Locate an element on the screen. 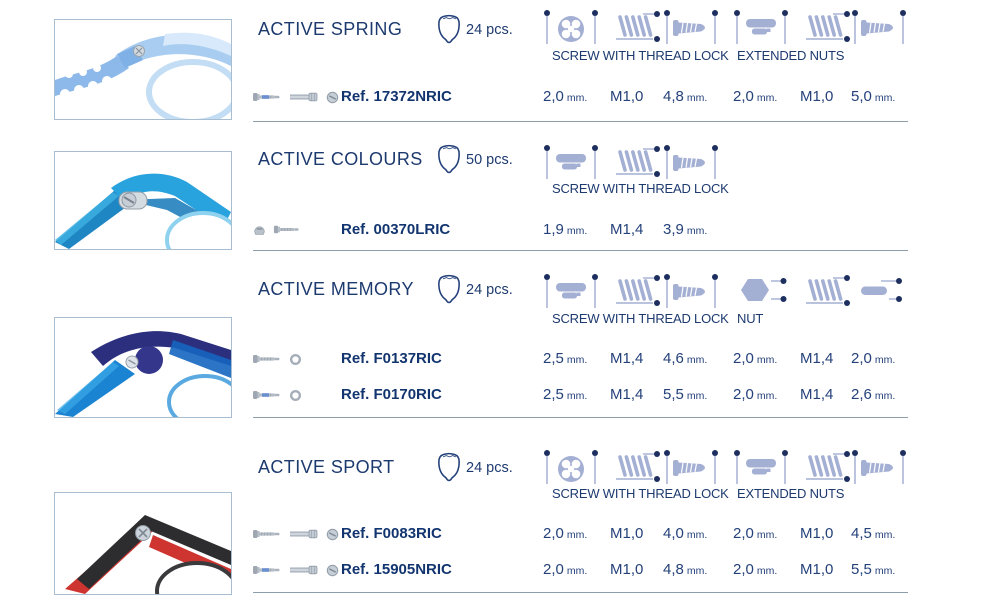 This screenshot has height=600, width=1001. frame-photo-active-memory is located at coordinates (143, 367).